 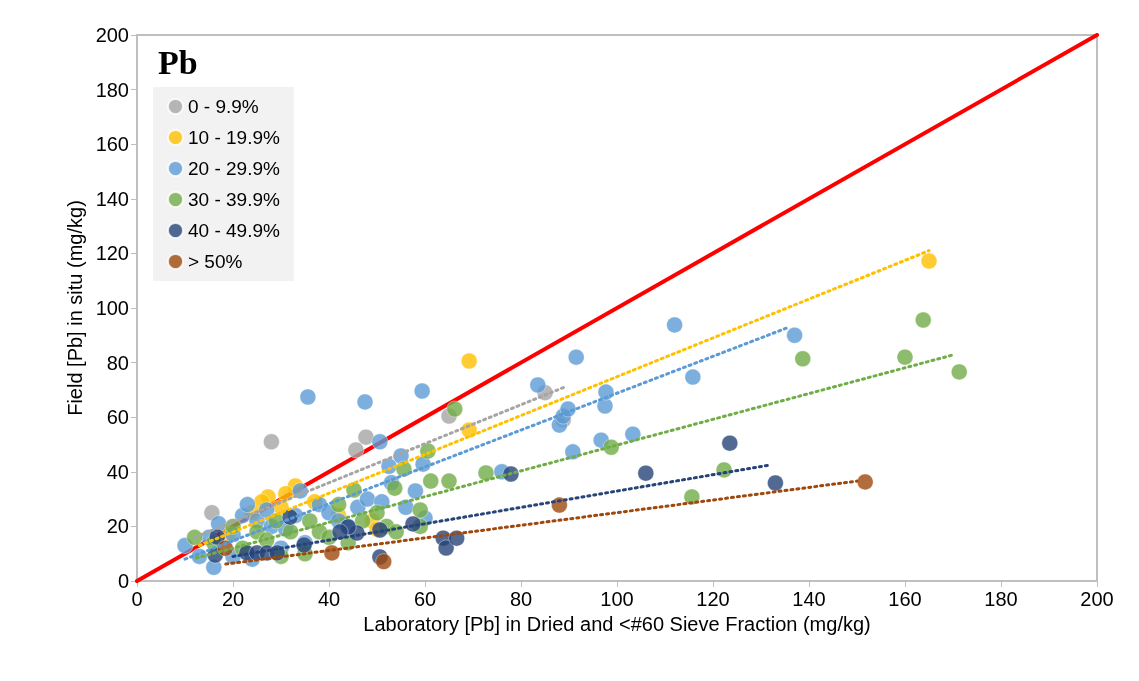 What do you see at coordinates (234, 168) in the screenshot?
I see `legend-label: 20 - 29.9%` at bounding box center [234, 168].